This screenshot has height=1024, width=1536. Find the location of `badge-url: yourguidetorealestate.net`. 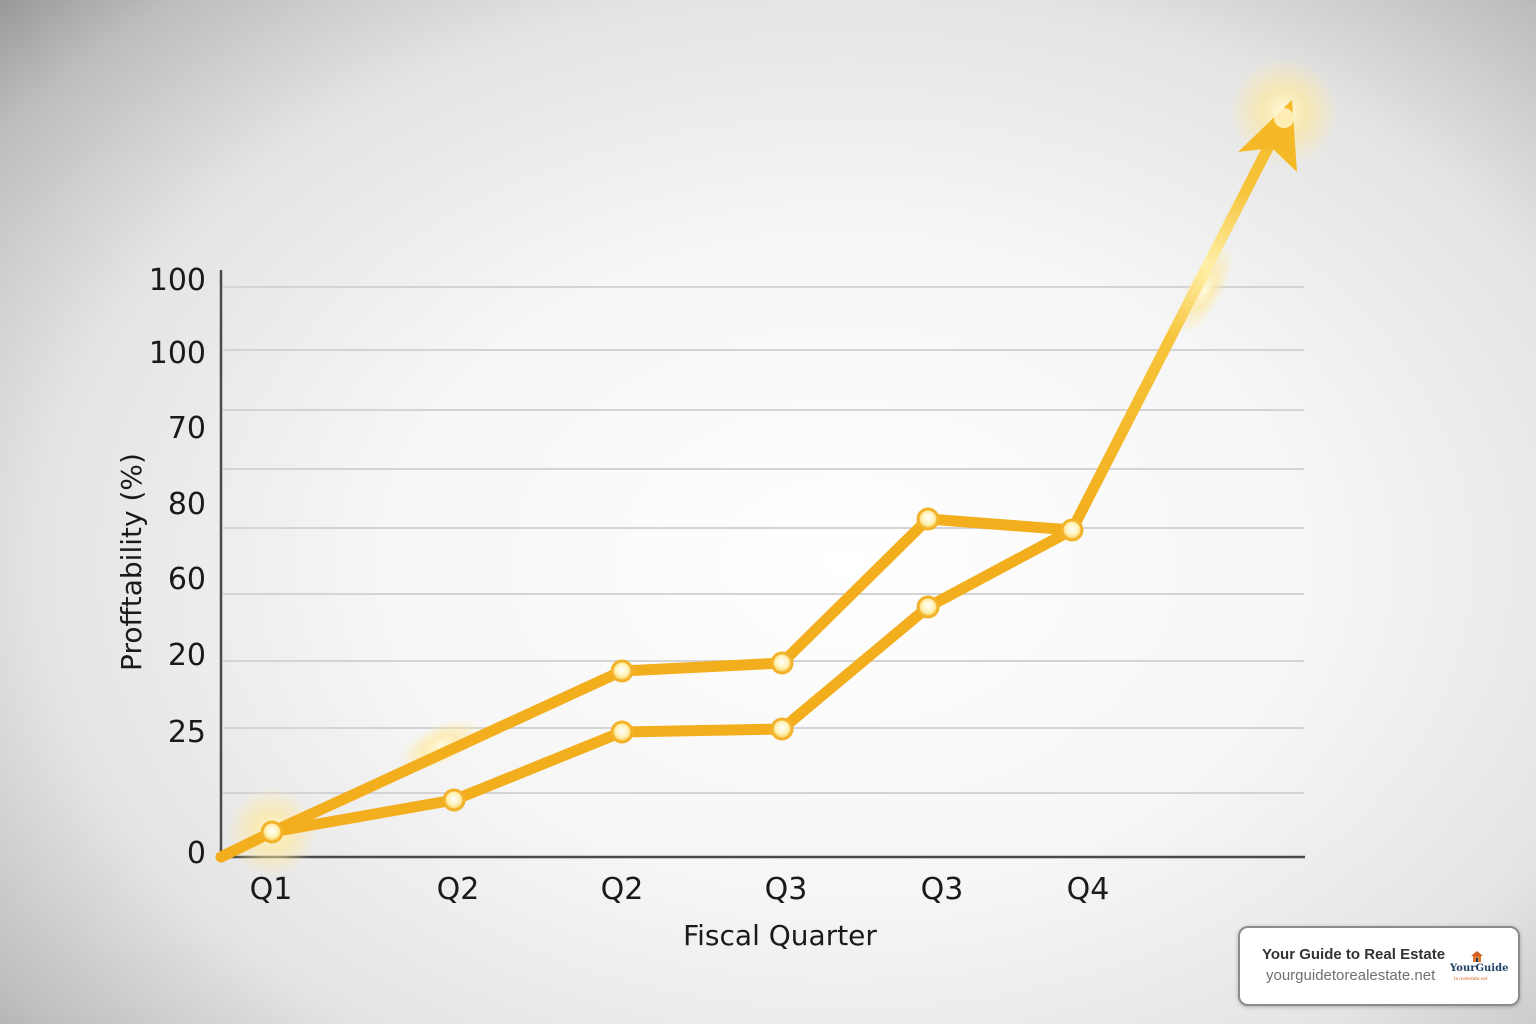

badge-url: yourguidetorealestate.net is located at coordinates (1351, 975).